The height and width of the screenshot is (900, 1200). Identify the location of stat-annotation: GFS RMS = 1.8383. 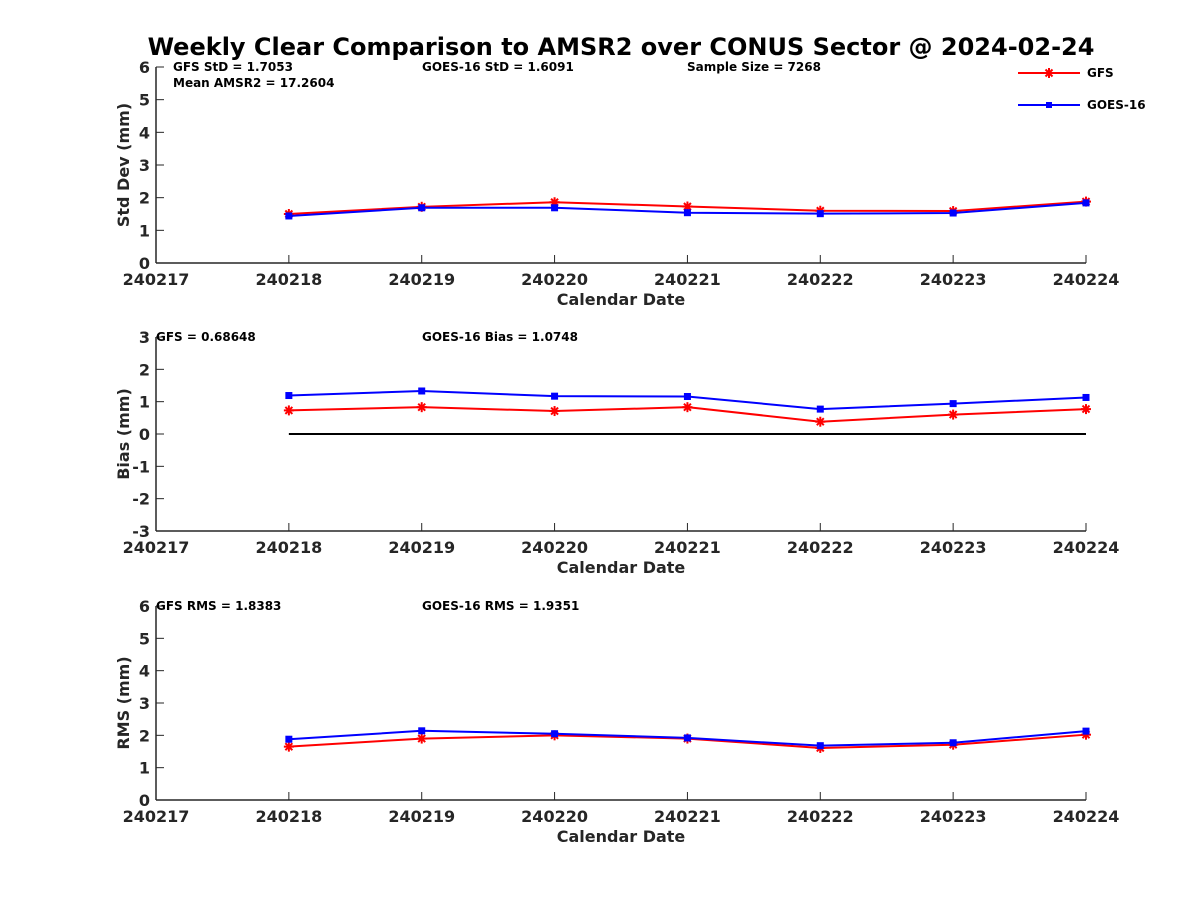
(218, 606).